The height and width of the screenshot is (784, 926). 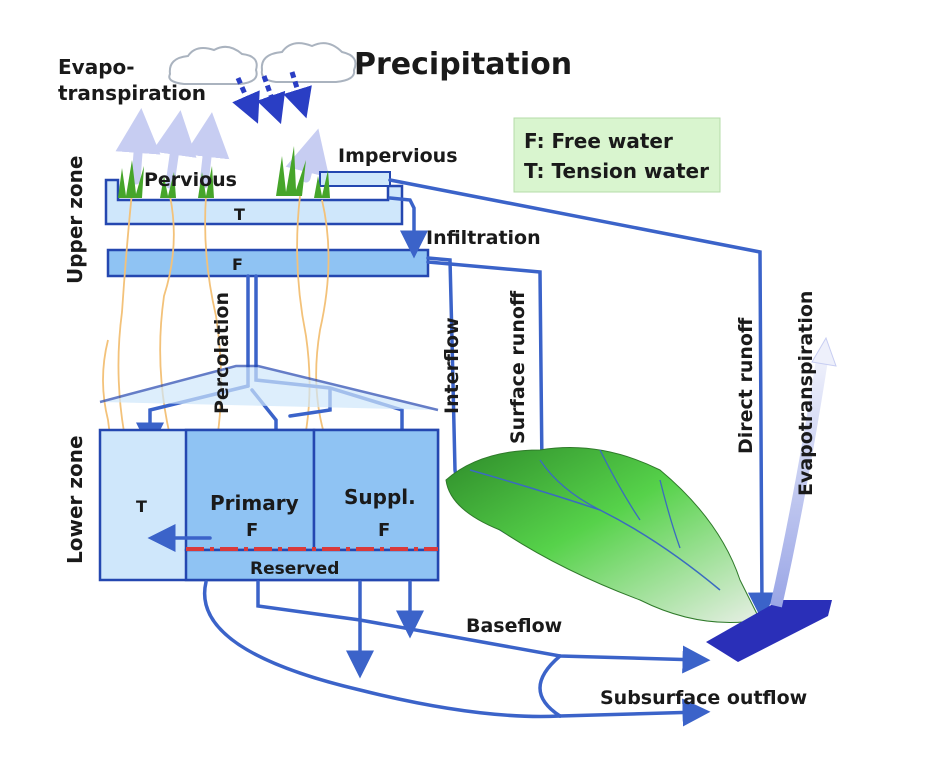 I want to click on evapotranspiration-right-label: Evapotranspiration, so click(x=806, y=393).